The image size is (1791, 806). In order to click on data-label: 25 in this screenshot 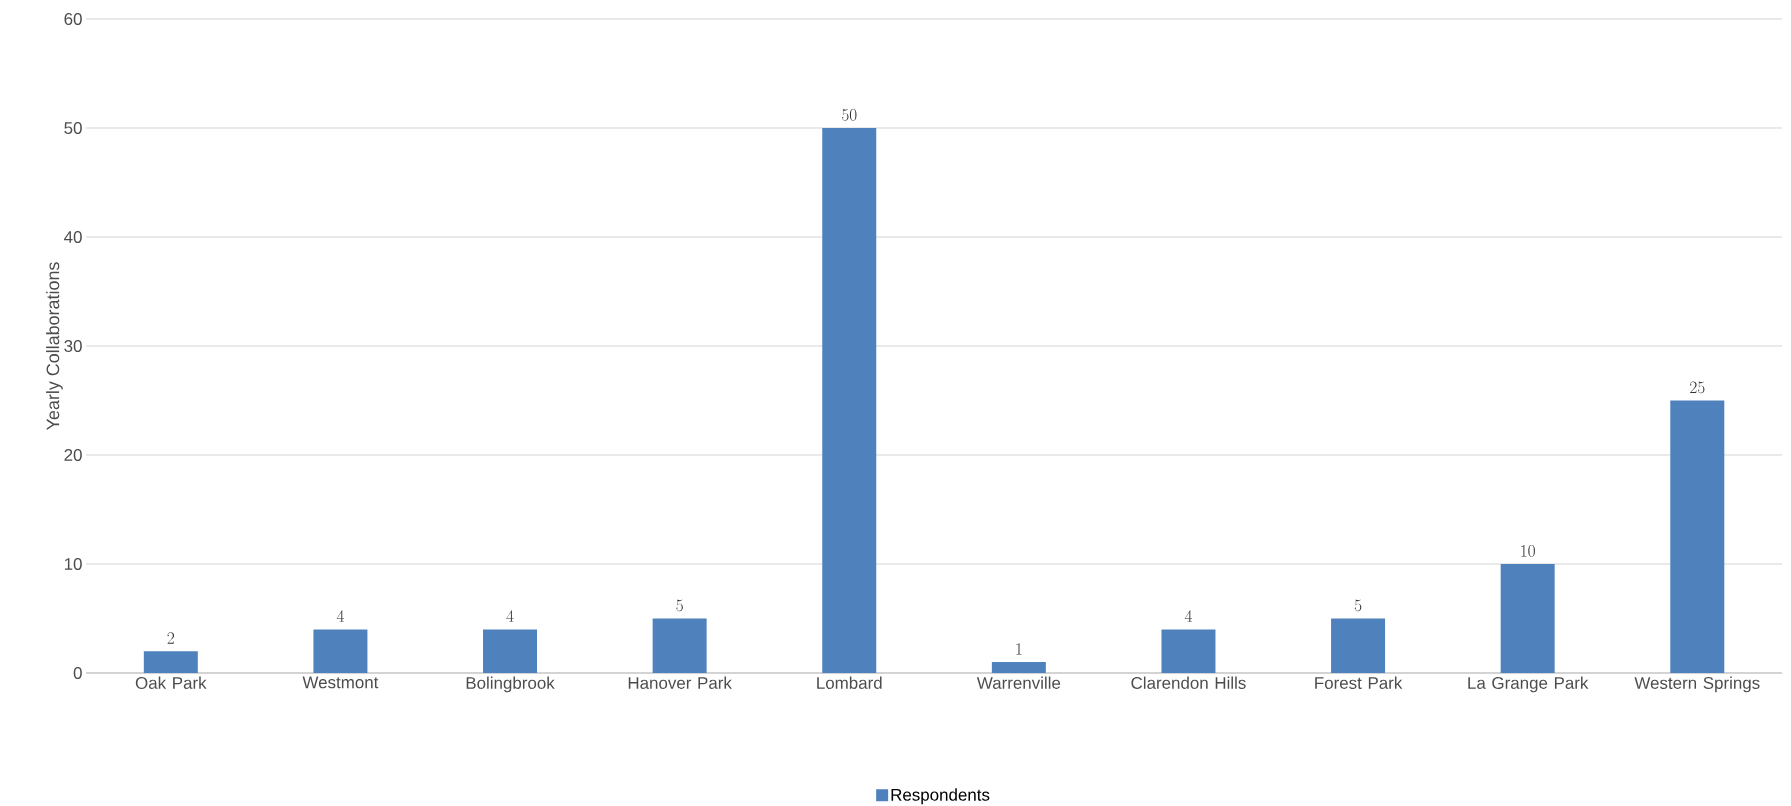, I will do `click(1697, 387)`.